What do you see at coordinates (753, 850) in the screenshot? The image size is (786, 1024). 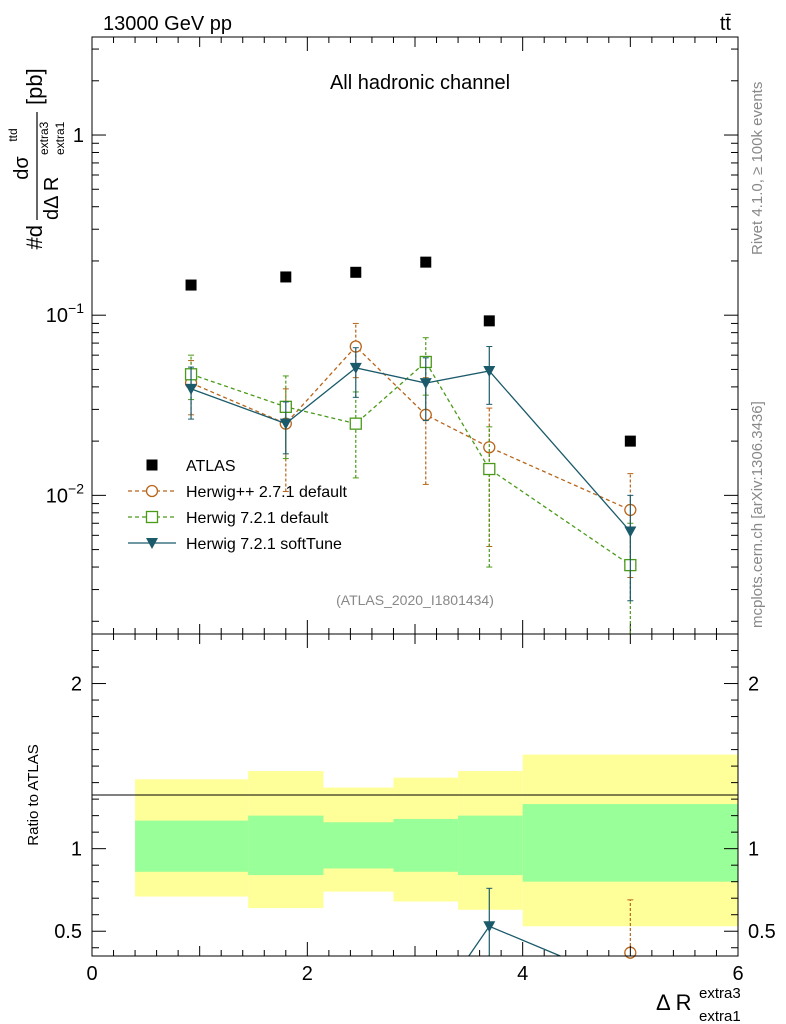 I see `ratio-y-tick-label-right: 1` at bounding box center [753, 850].